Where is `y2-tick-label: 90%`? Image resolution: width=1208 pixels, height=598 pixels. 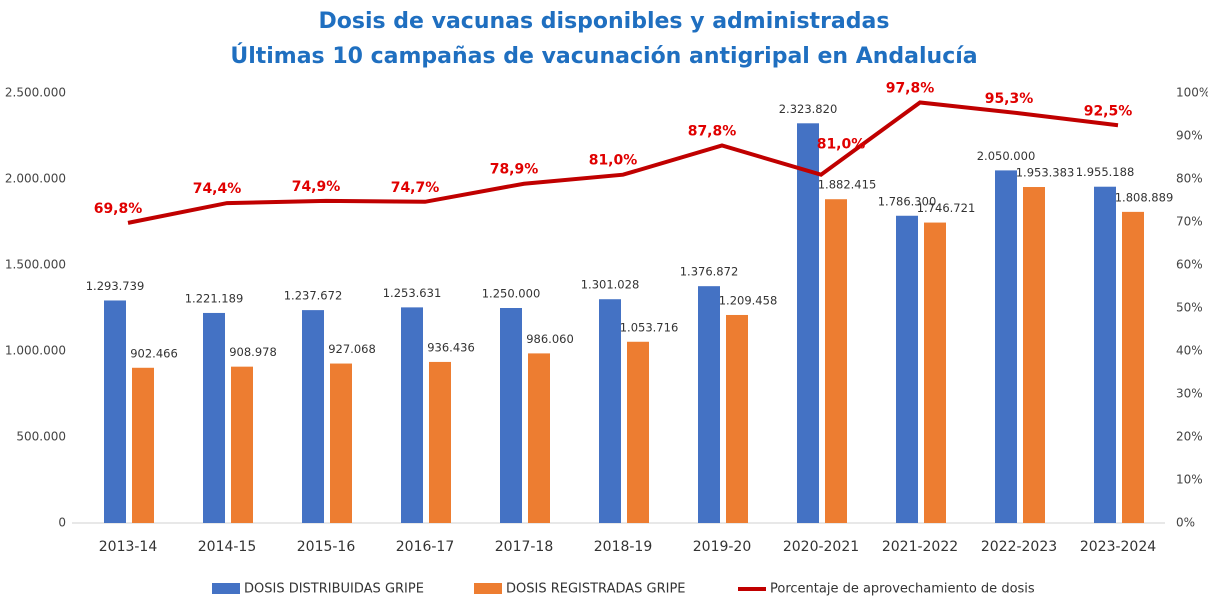 y2-tick-label: 90% is located at coordinates (1189, 136).